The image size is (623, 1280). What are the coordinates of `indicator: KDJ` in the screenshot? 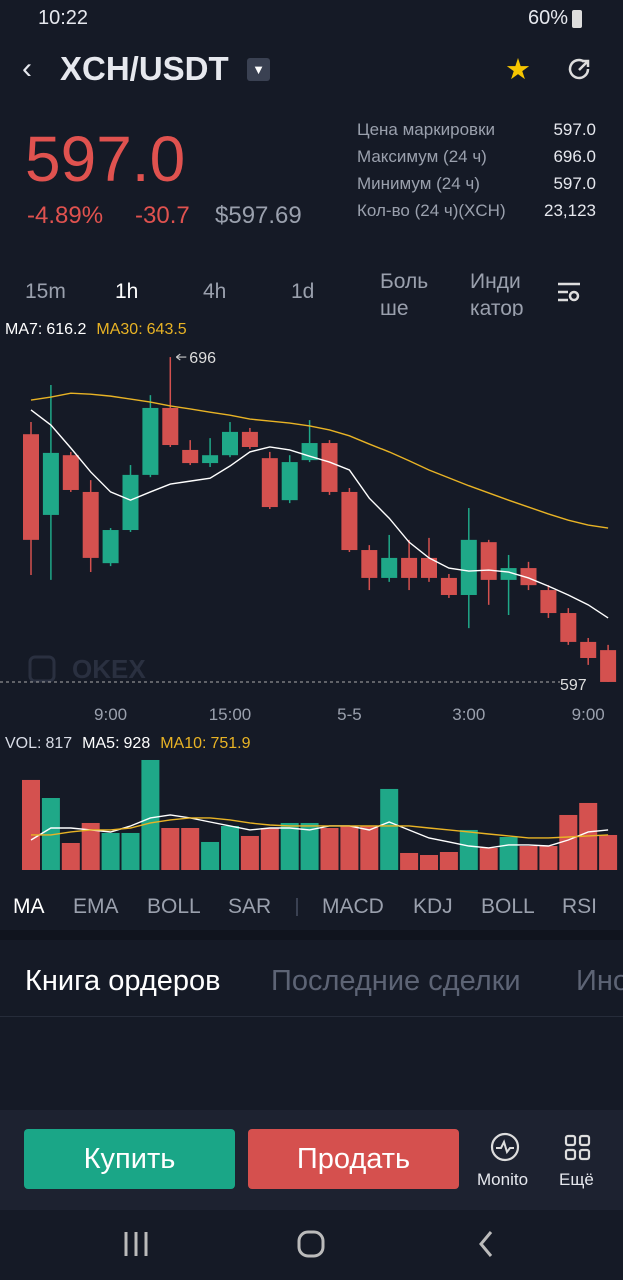 It's located at (433, 906).